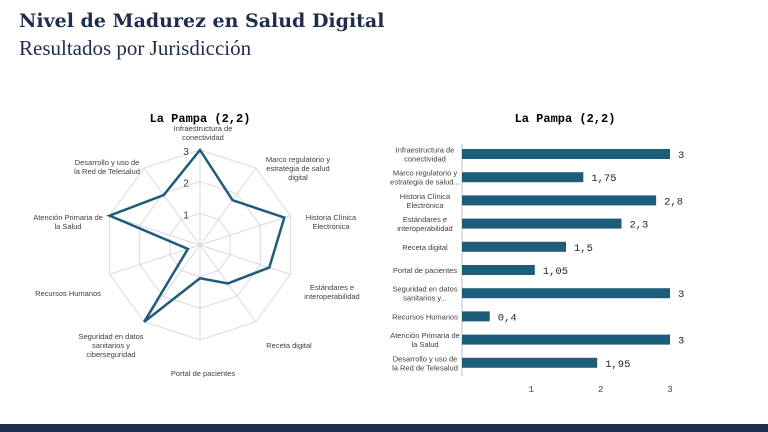 This screenshot has width=768, height=432. Describe the element at coordinates (669, 390) in the screenshot. I see `bar-x-tick-label: 3` at that location.